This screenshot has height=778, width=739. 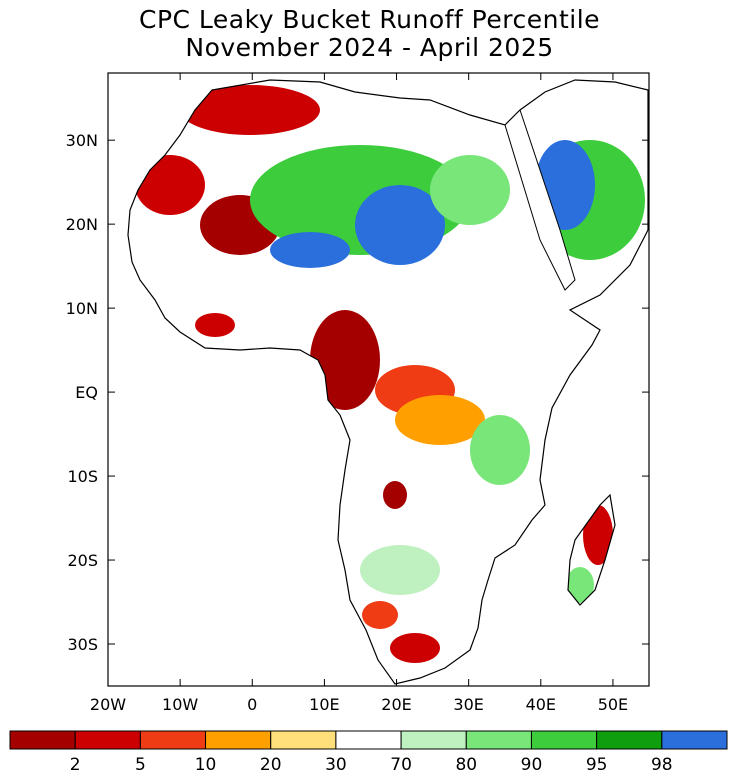 I want to click on region-east-green, so click(x=500, y=450).